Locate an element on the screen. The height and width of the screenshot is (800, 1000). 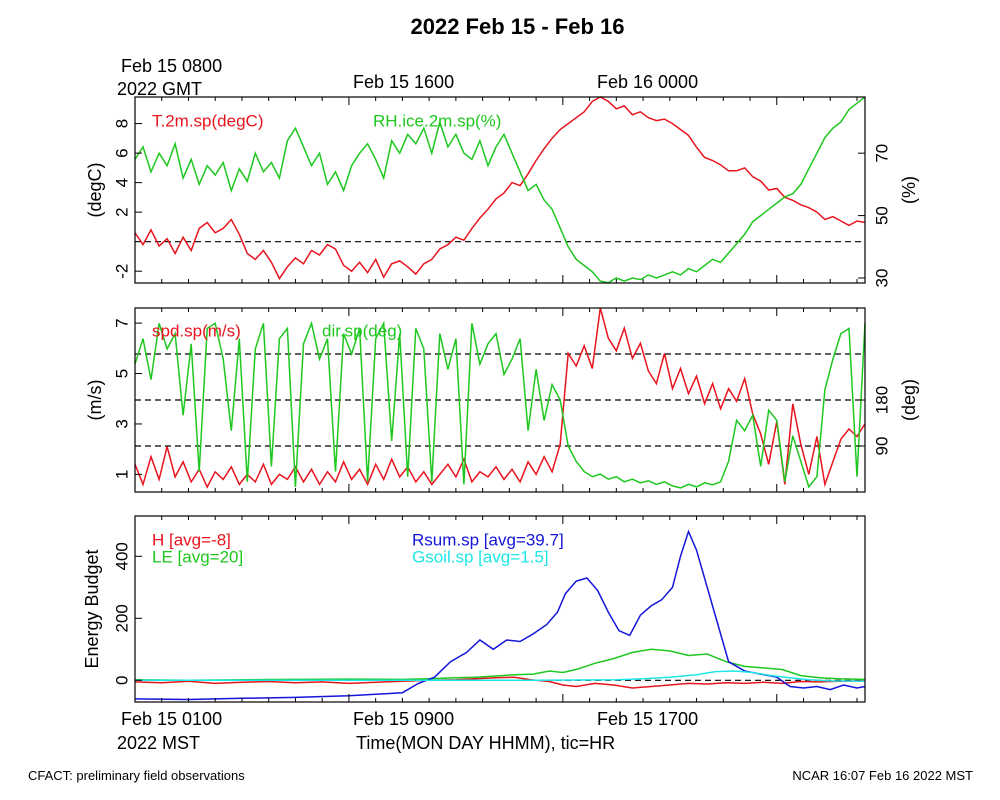
y-tick-label-left-1-0: 1 is located at coordinates (121, 474).